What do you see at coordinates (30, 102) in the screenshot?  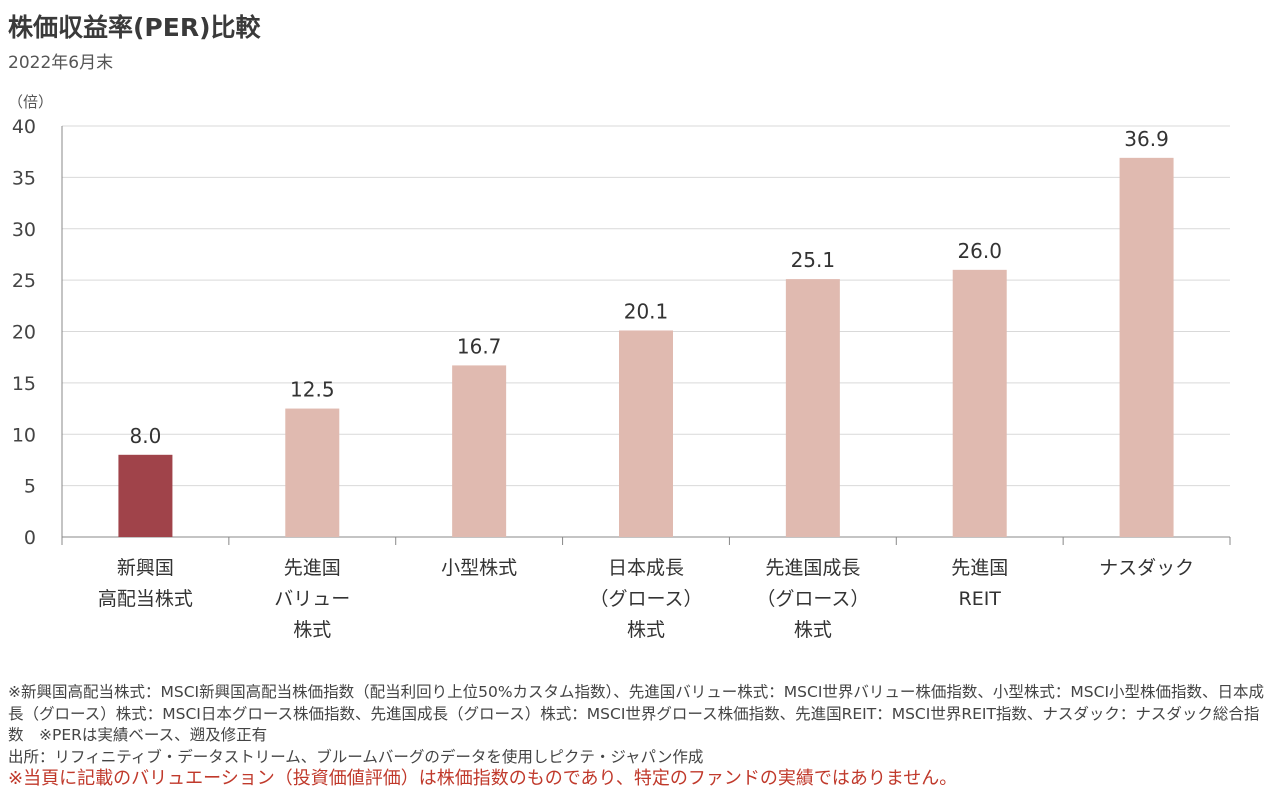 I see `y-unit-label: （倍）` at bounding box center [30, 102].